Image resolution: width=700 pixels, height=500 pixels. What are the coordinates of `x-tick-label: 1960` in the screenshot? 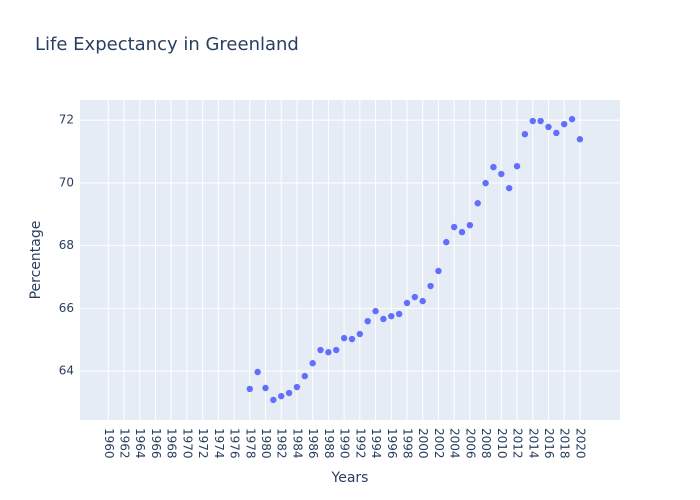 It's located at (109, 443).